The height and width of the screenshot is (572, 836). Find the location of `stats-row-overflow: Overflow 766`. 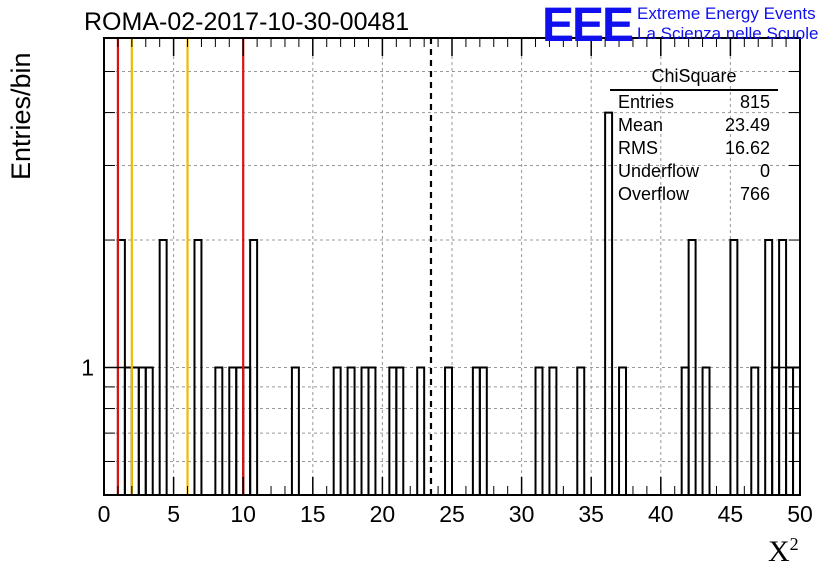

stats-row-overflow: Overflow 766 is located at coordinates (694, 194).